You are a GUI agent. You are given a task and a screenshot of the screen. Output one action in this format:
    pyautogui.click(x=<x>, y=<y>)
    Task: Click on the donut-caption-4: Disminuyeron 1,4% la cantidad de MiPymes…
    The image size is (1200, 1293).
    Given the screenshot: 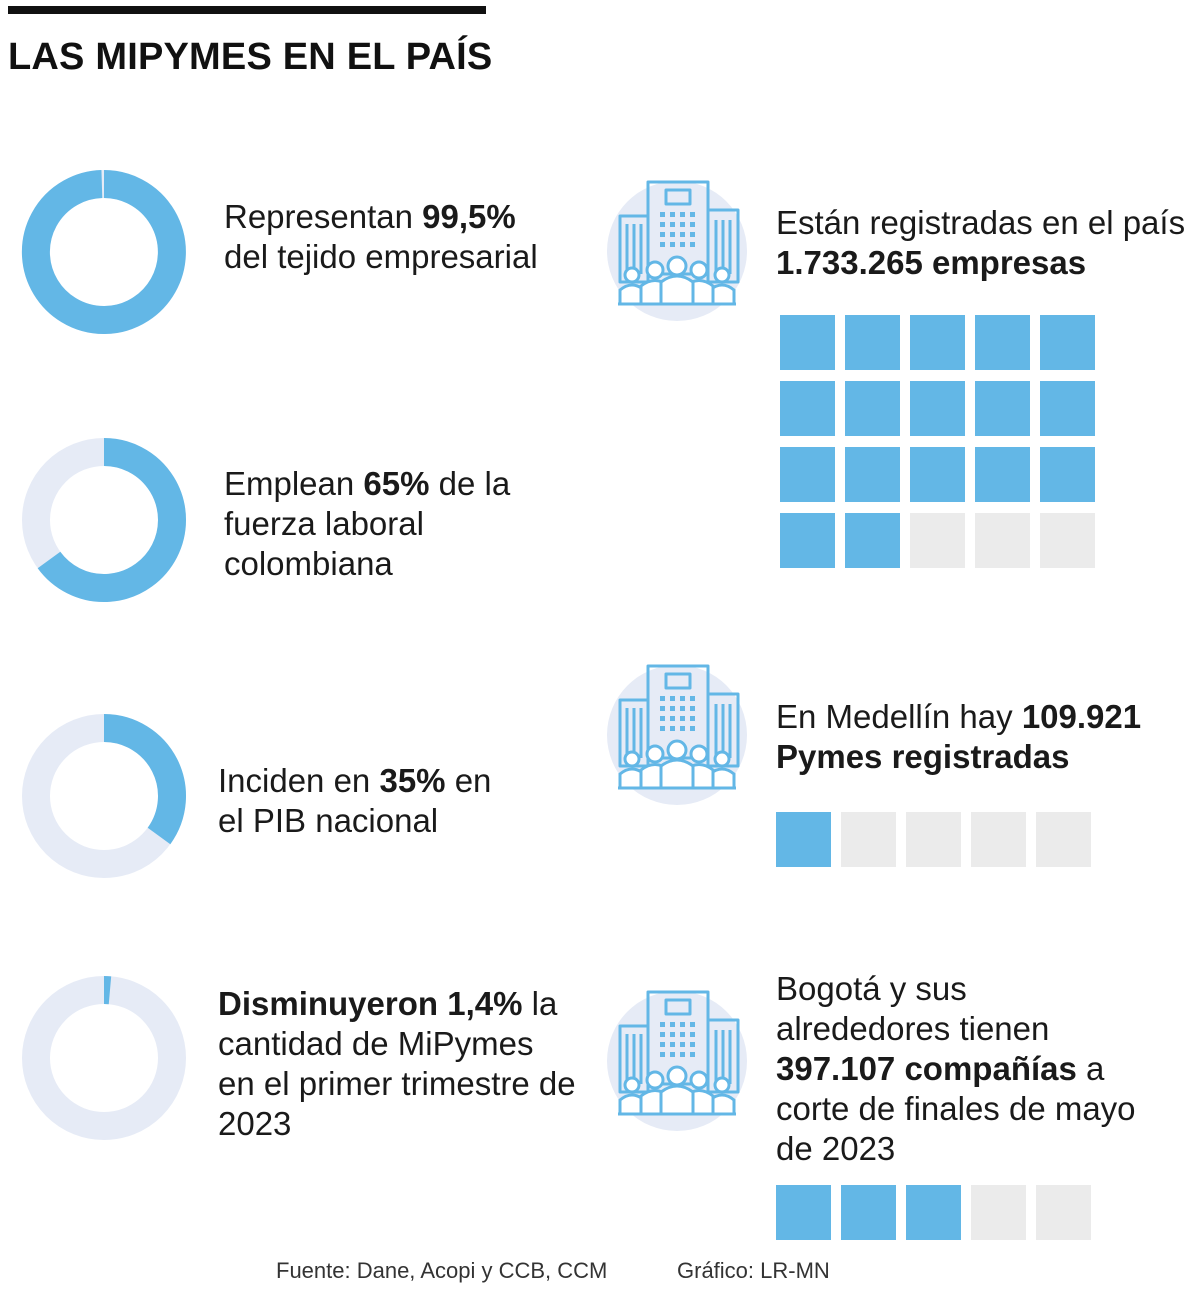 What is the action you would take?
    pyautogui.click(x=398, y=1064)
    